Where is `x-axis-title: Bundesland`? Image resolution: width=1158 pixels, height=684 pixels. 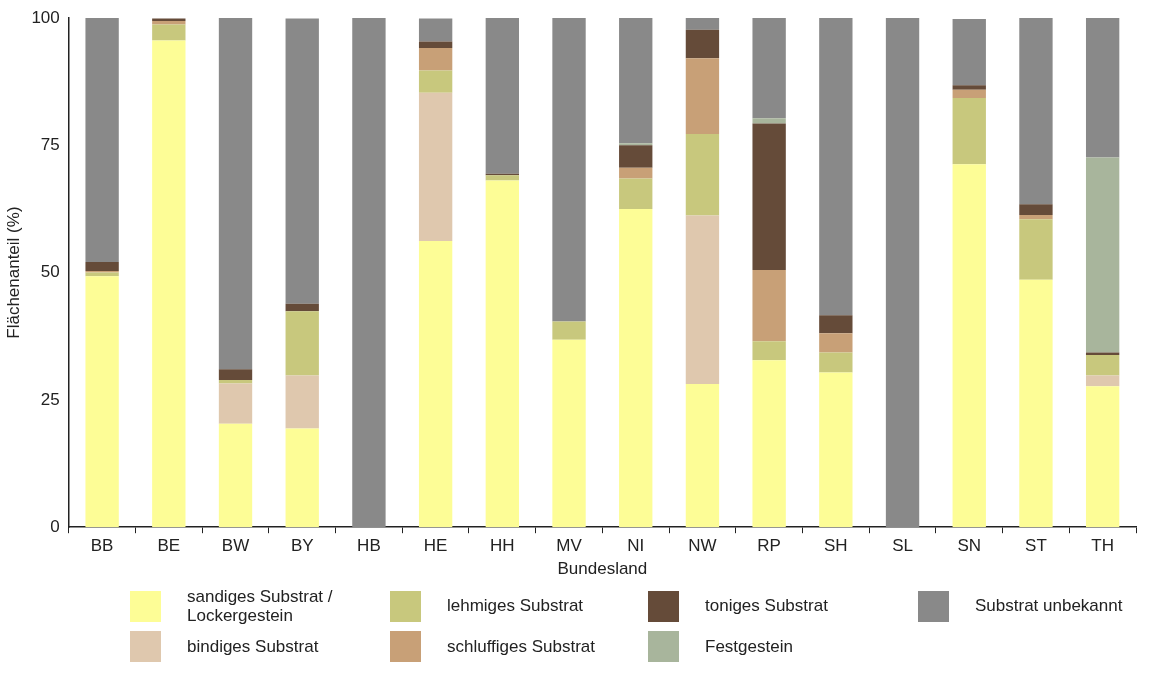 x-axis-title: Bundesland is located at coordinates (602, 569).